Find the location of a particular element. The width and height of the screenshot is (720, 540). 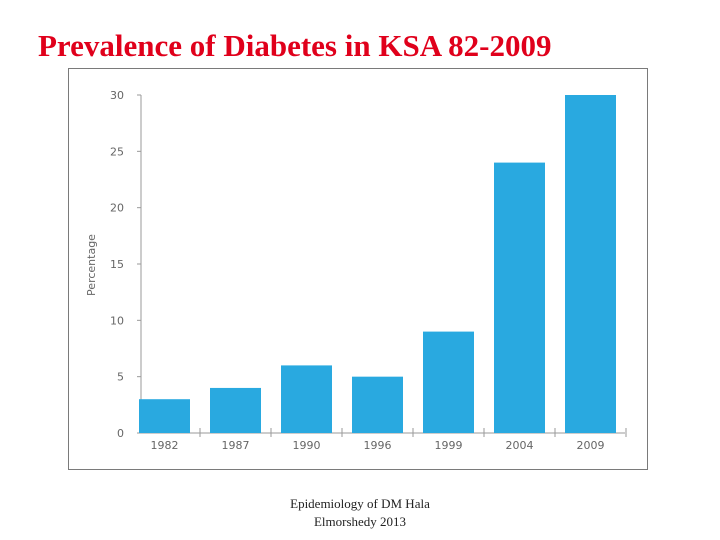

y-tick-label: 20 is located at coordinates (117, 208).